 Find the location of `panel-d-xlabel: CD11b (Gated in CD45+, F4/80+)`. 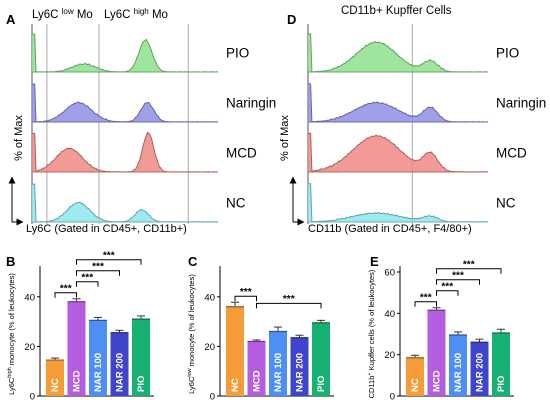

panel-d-xlabel: CD11b (Gated in CD45+, F4/80+) is located at coordinates (390, 229).